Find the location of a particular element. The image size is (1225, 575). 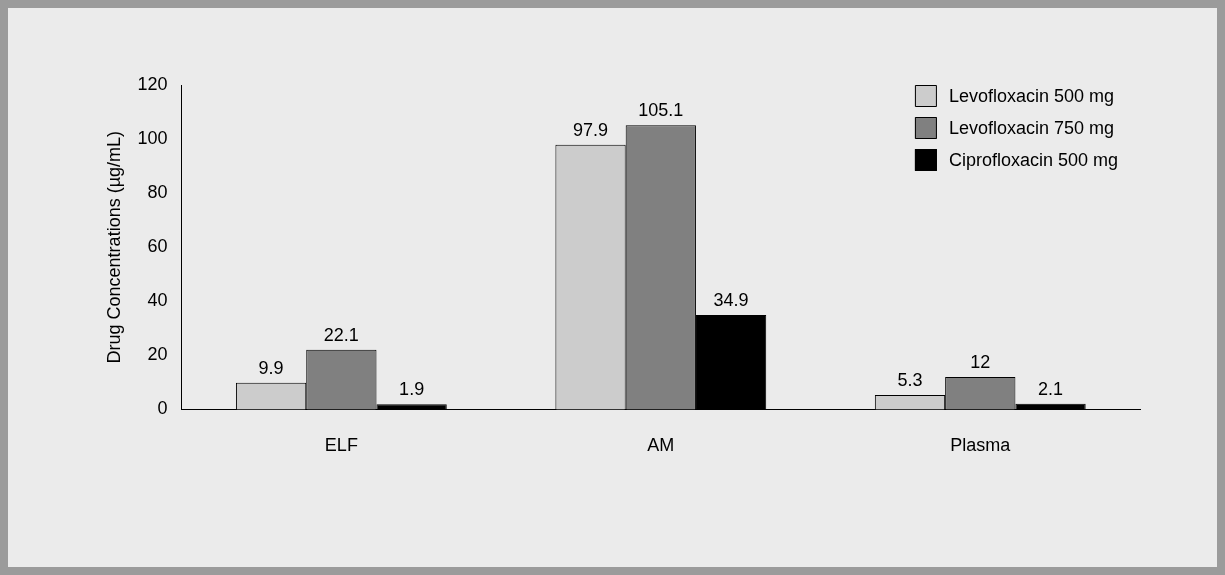

legend-label: Levofloxacin 500 mg is located at coordinates (1031, 95).